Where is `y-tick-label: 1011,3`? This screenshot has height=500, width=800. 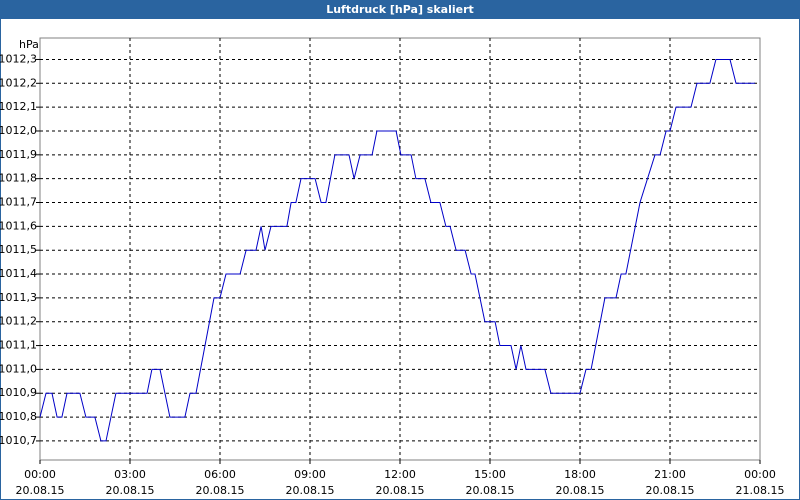
y-tick-label: 1011,3 is located at coordinates (18, 297).